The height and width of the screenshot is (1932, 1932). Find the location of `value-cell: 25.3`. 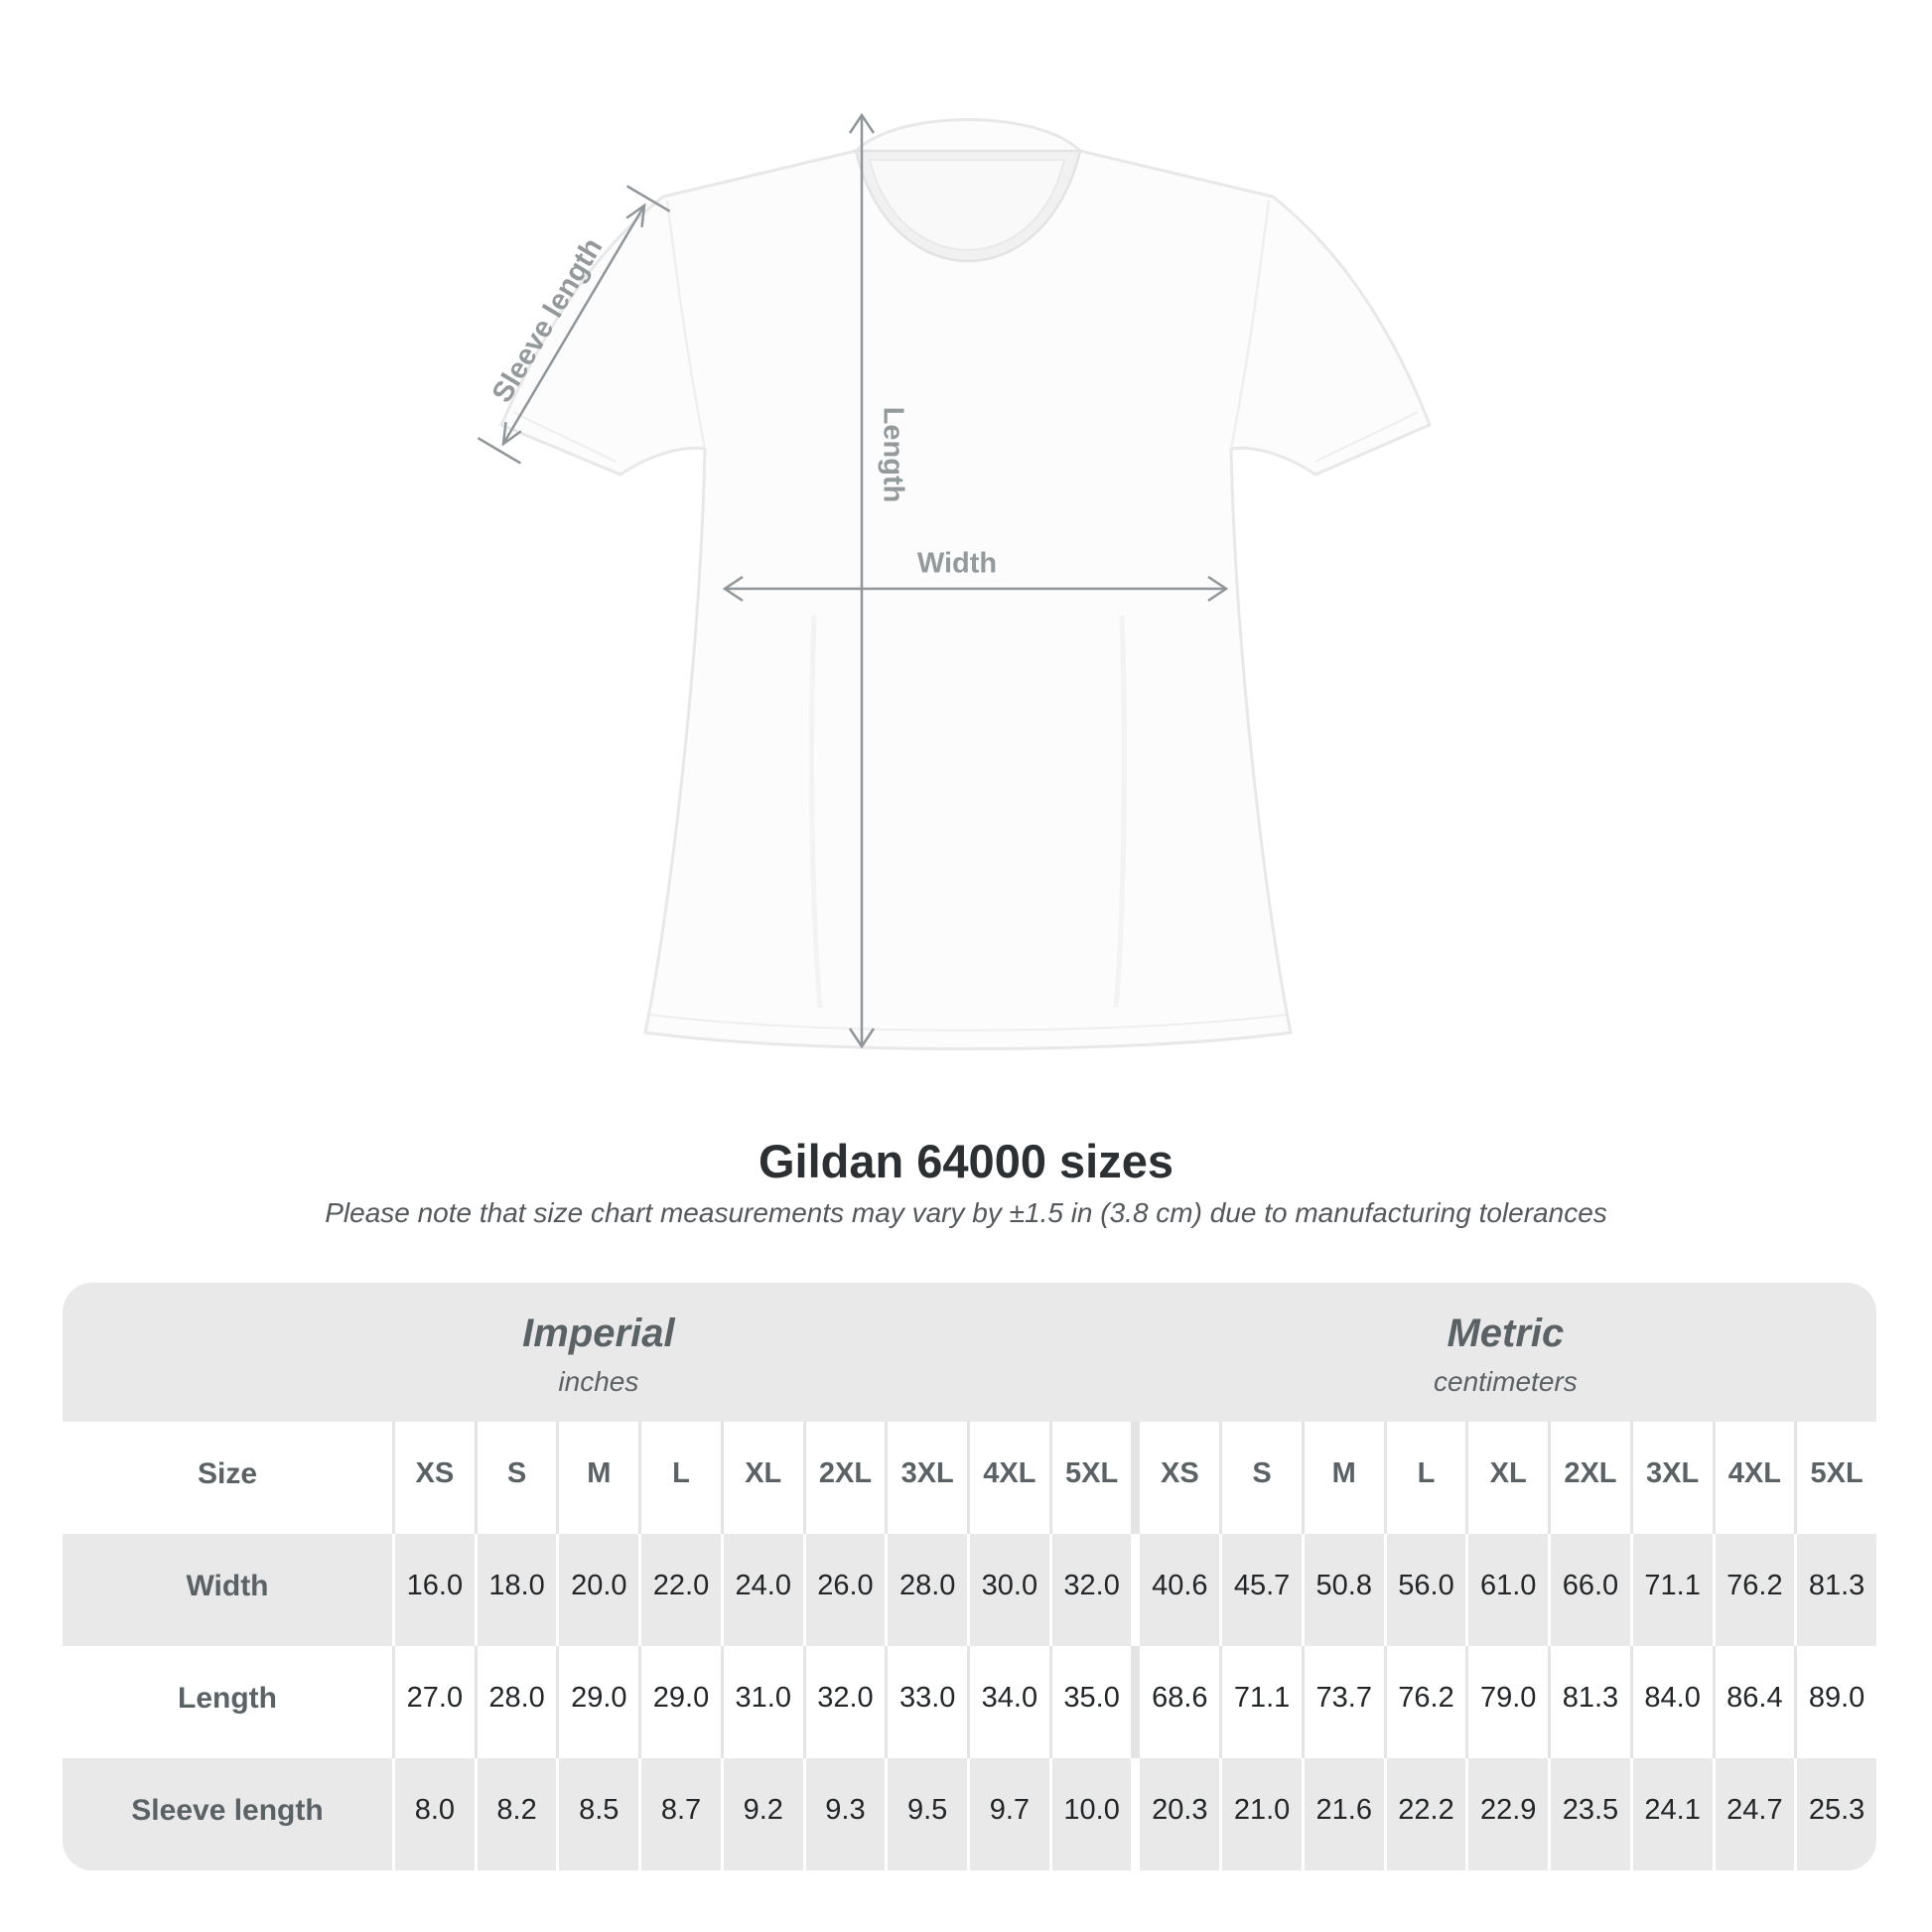

value-cell: 25.3 is located at coordinates (1835, 1814).